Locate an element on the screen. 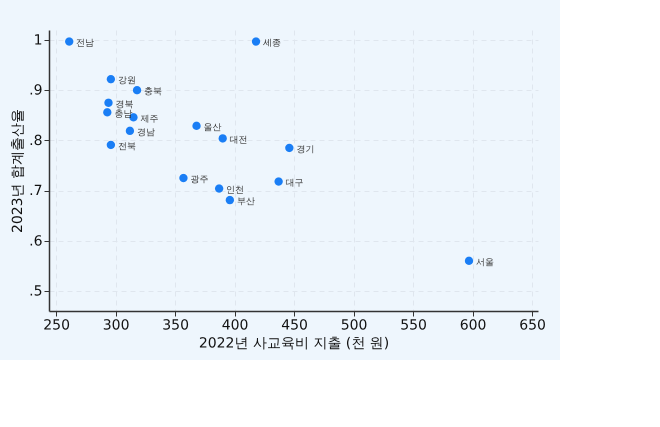  annotation: 울산 is located at coordinates (213, 127).